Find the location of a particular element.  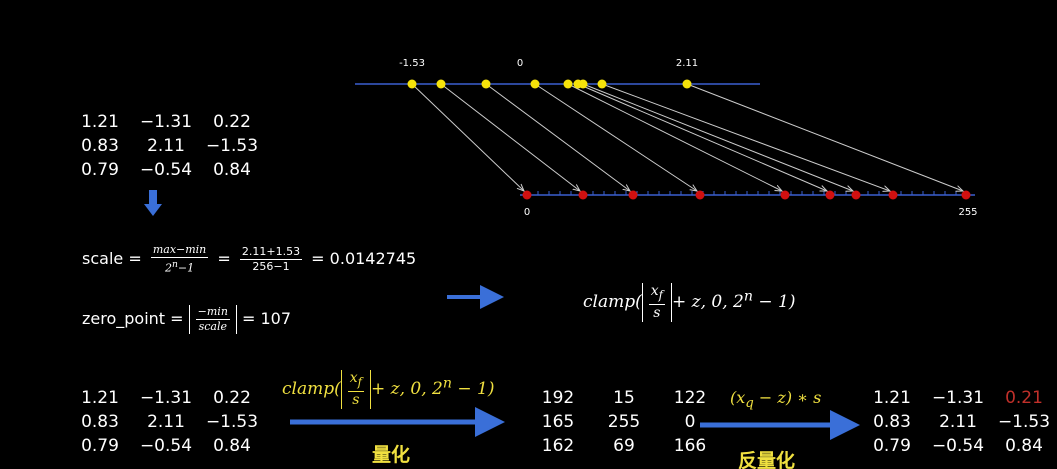

part: (x is located at coordinates (738, 397).